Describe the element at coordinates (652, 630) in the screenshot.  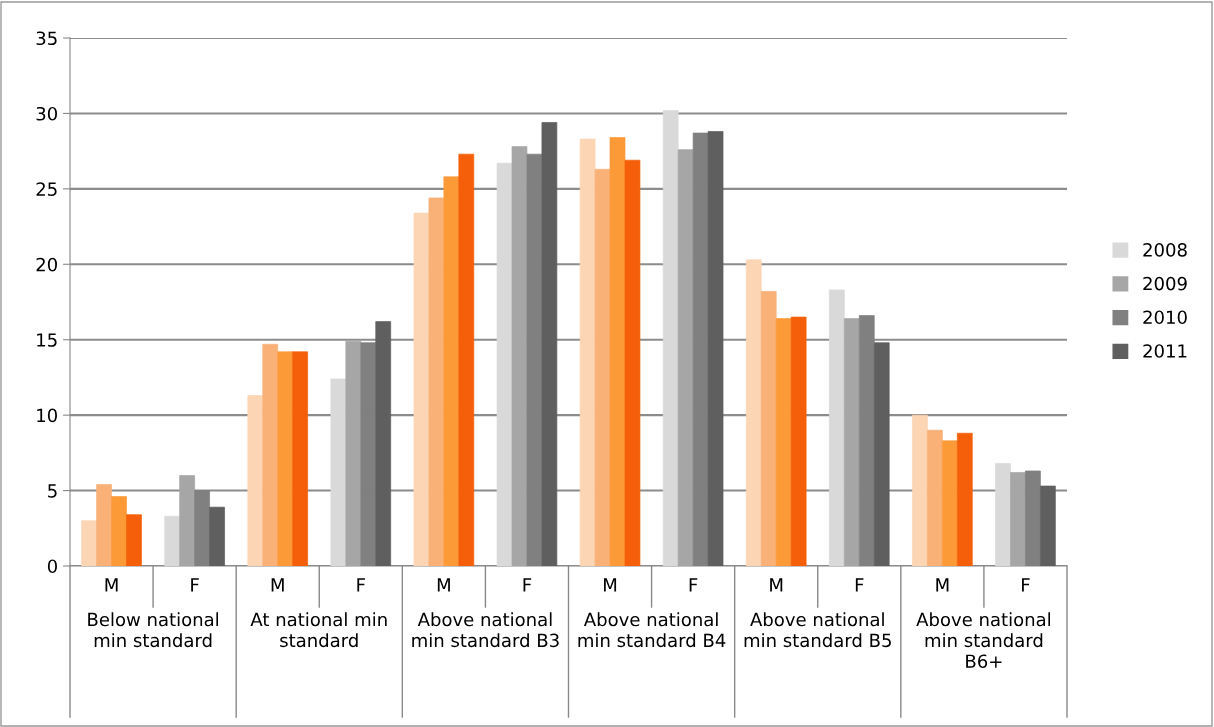
I see `text: Above national min standard B4` at that location.